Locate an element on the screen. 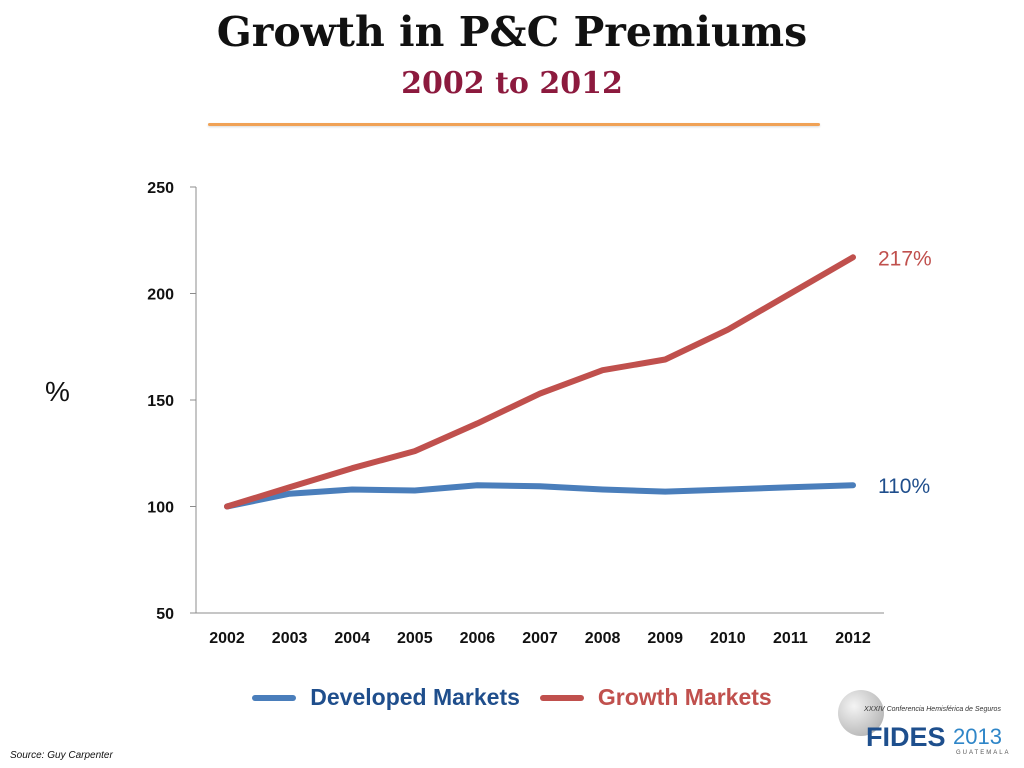 Image resolution: width=1024 pixels, height=768 pixels. x-tick-label: 2003 is located at coordinates (290, 638).